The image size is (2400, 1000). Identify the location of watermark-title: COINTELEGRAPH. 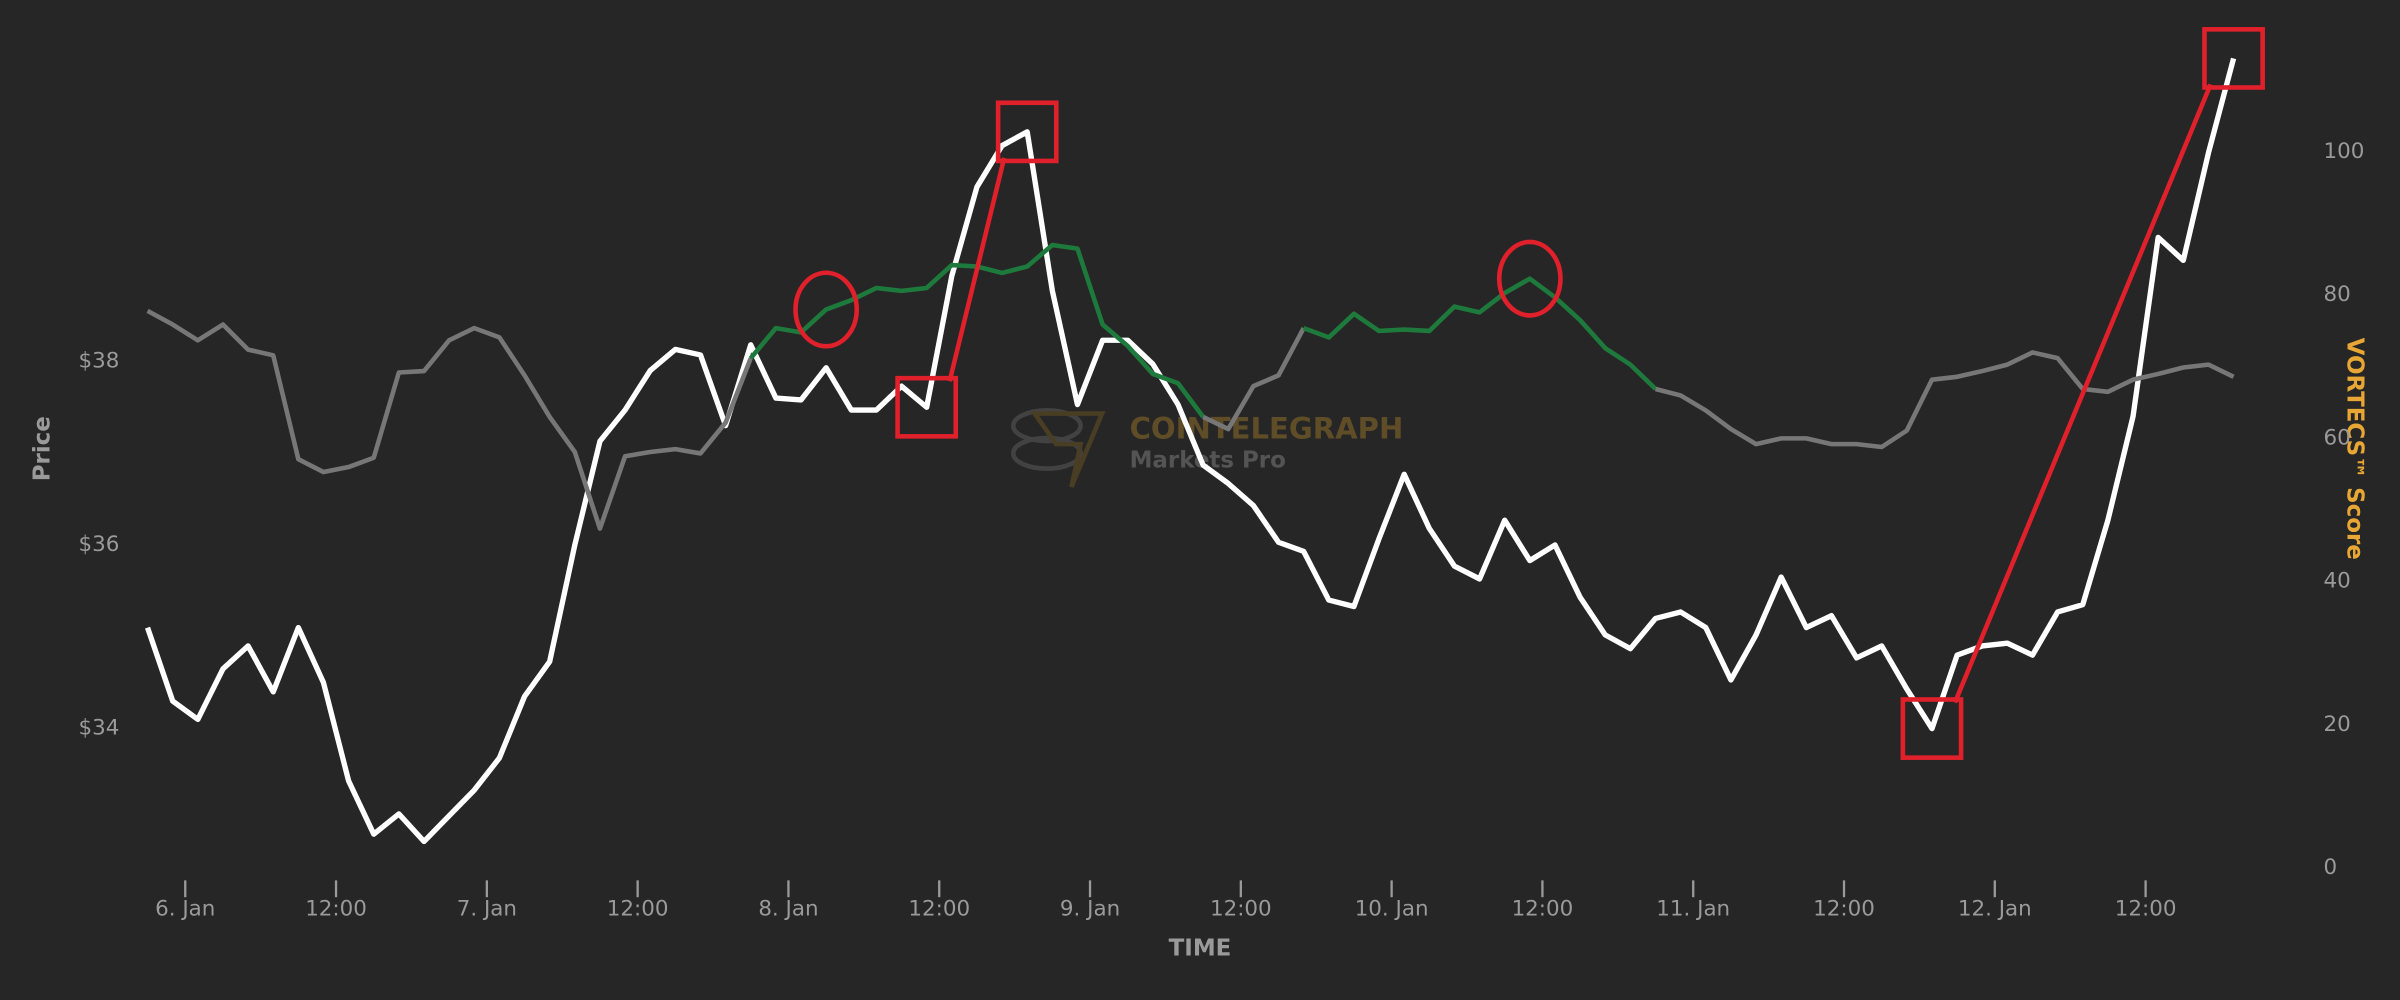
(1267, 428).